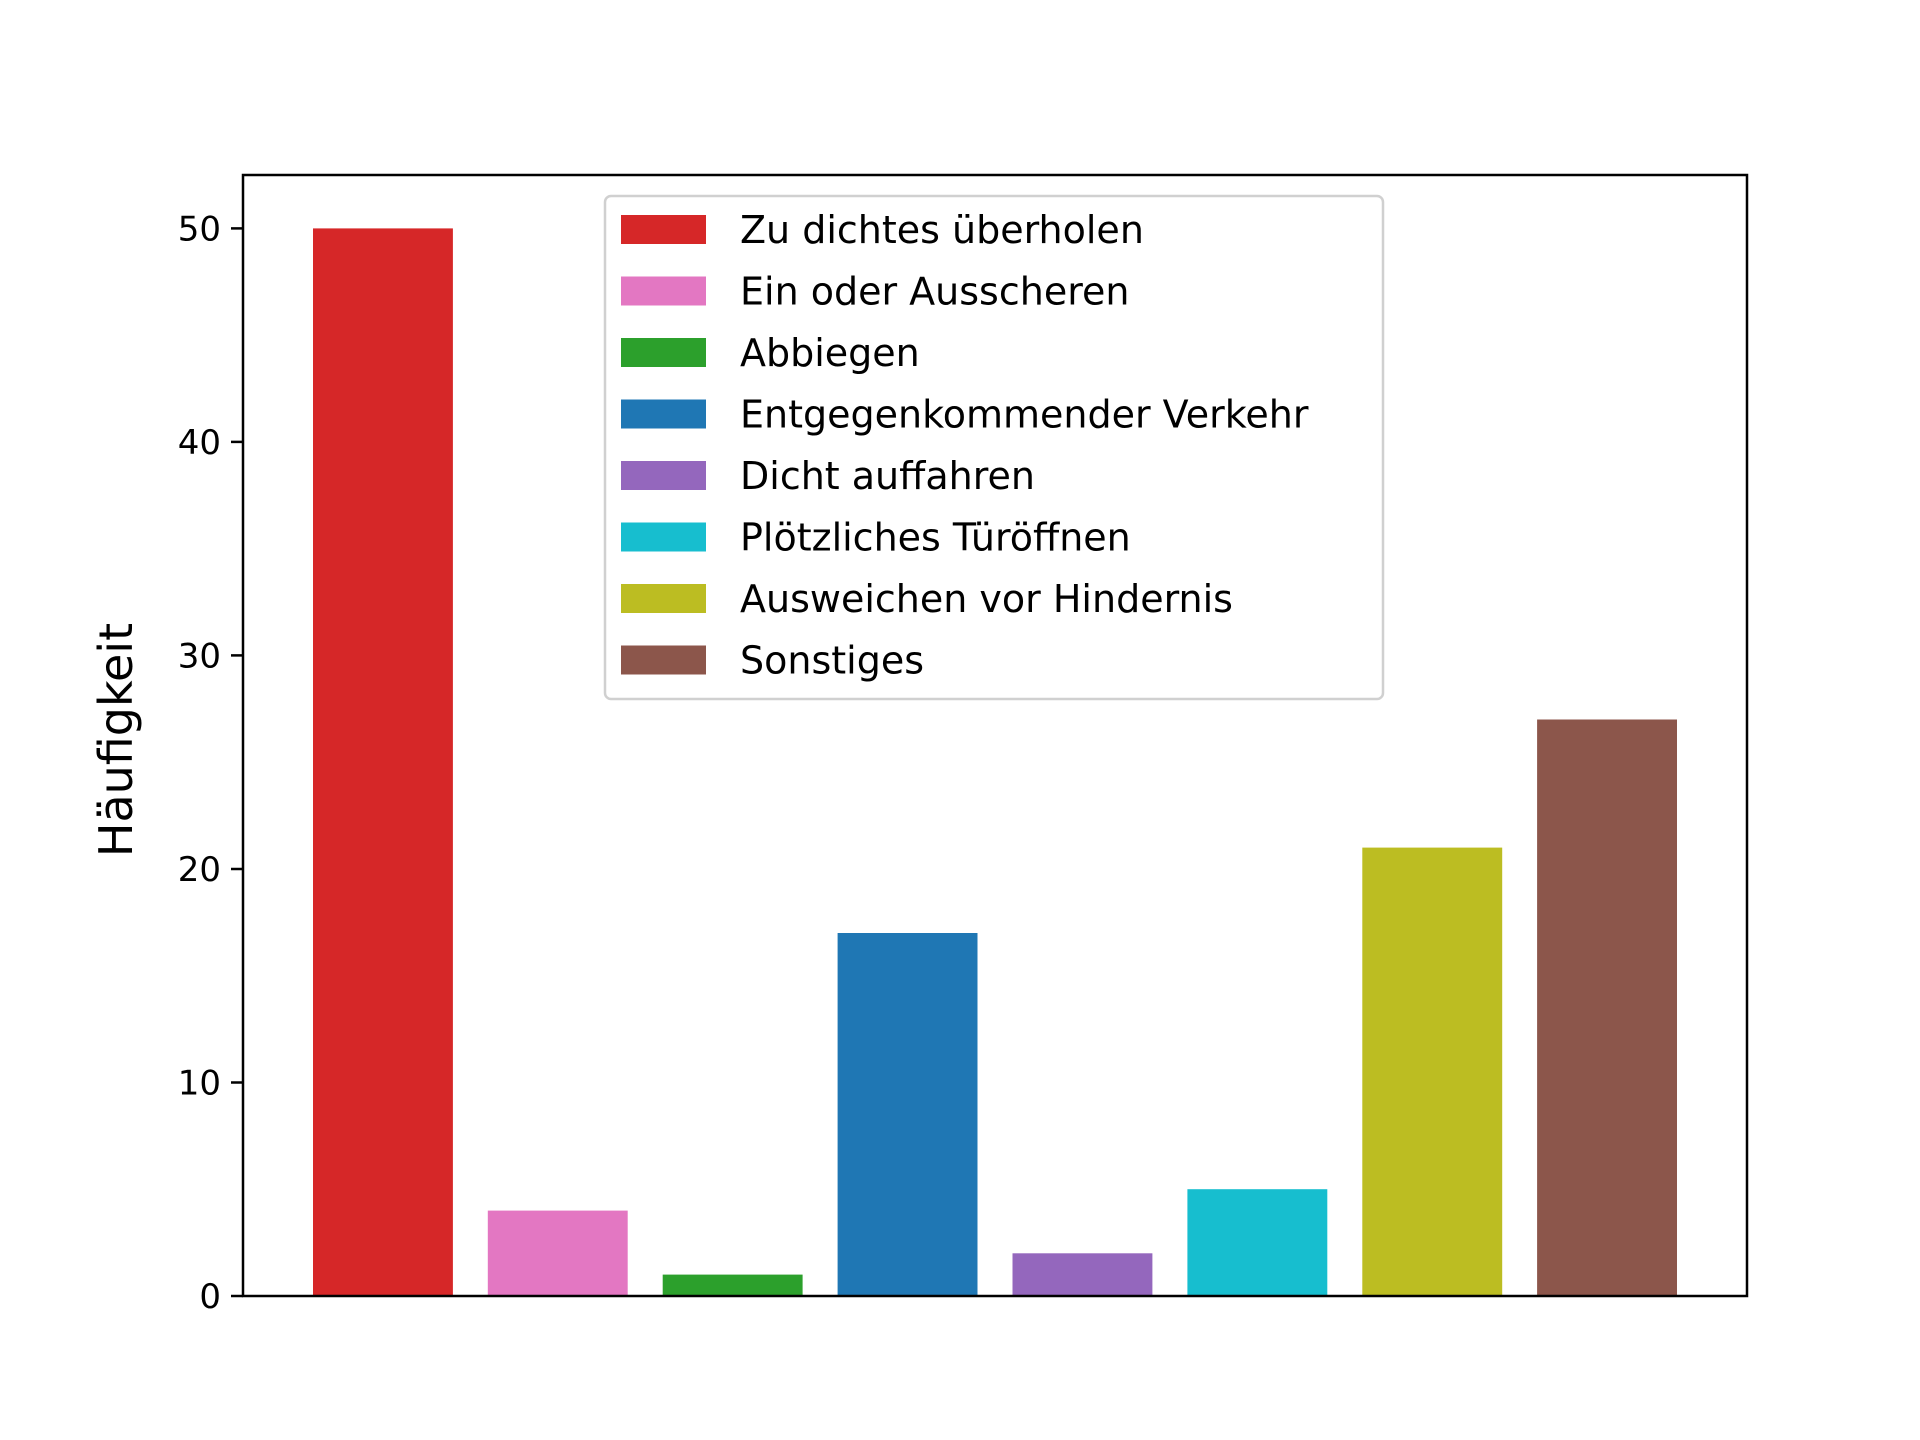 The width and height of the screenshot is (1920, 1440). What do you see at coordinates (887, 476) in the screenshot?
I see `legend-label-4: Dicht auffahren` at bounding box center [887, 476].